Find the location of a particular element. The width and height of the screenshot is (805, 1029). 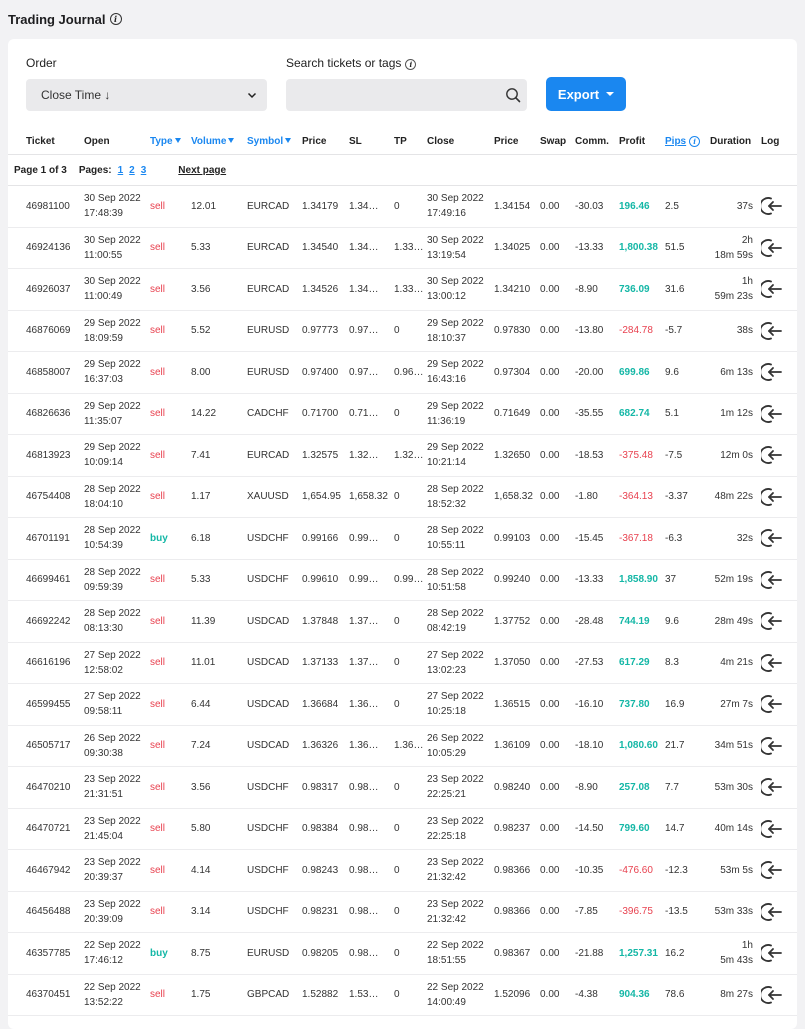

next-page-link: Next page is located at coordinates (202, 170).